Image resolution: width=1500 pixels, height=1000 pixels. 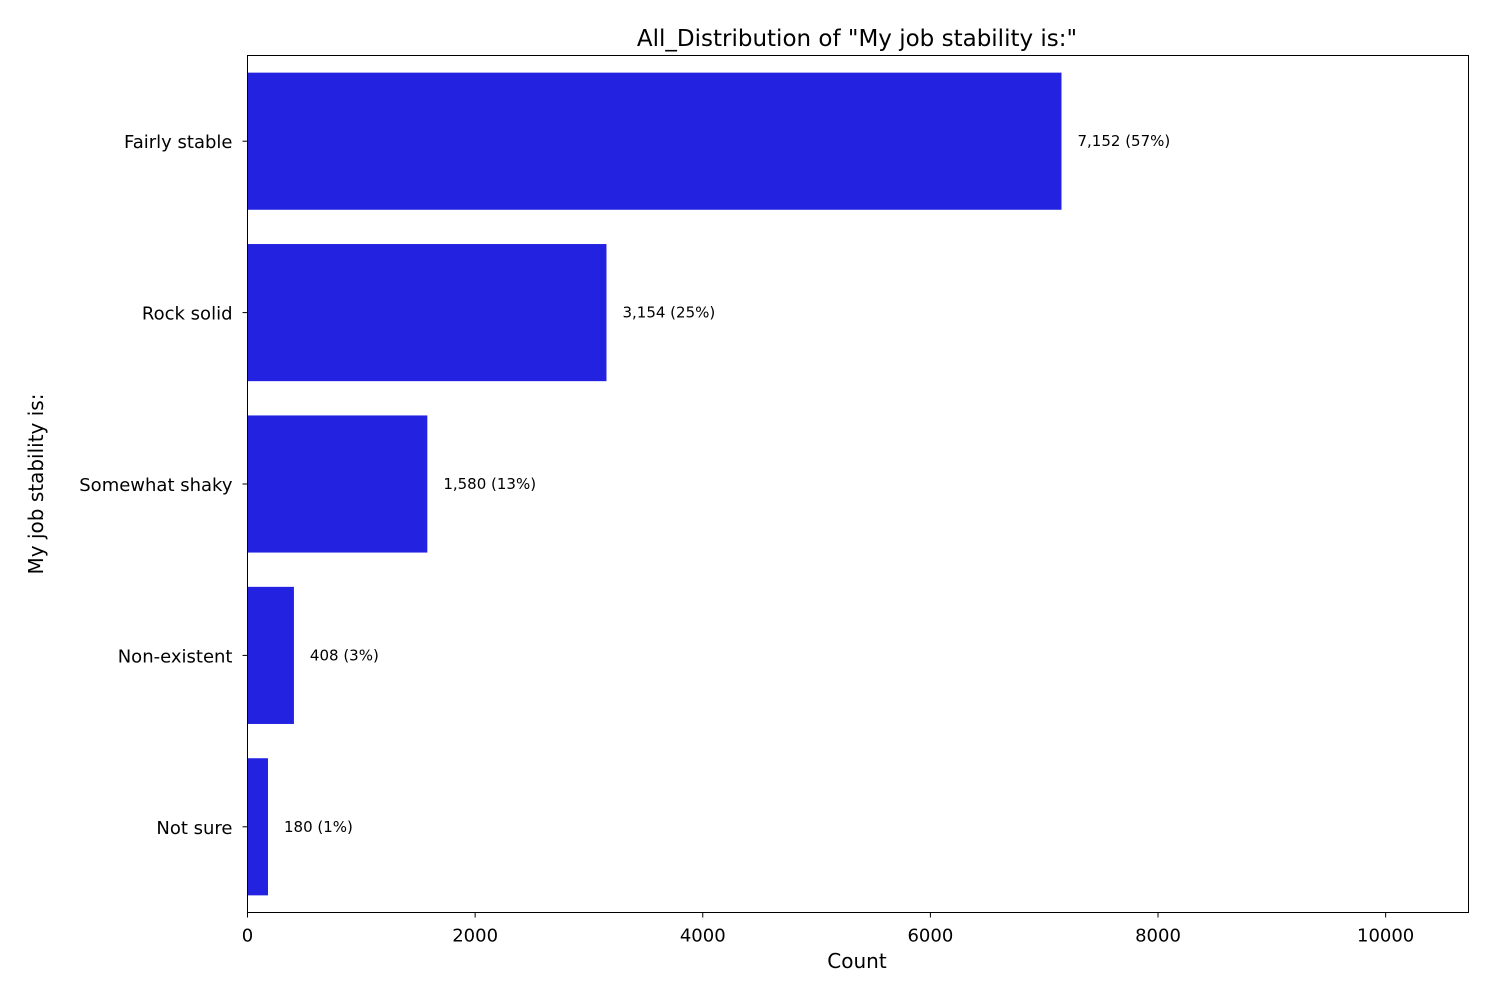 What do you see at coordinates (247, 936) in the screenshot?
I see `x-tick-label-0: 0` at bounding box center [247, 936].